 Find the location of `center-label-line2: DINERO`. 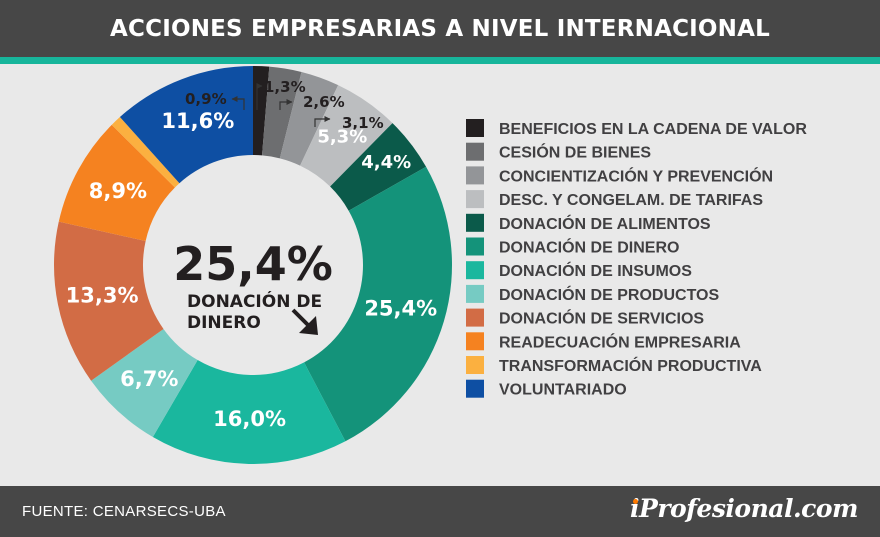

center-label-line2: DINERO is located at coordinates (224, 323).